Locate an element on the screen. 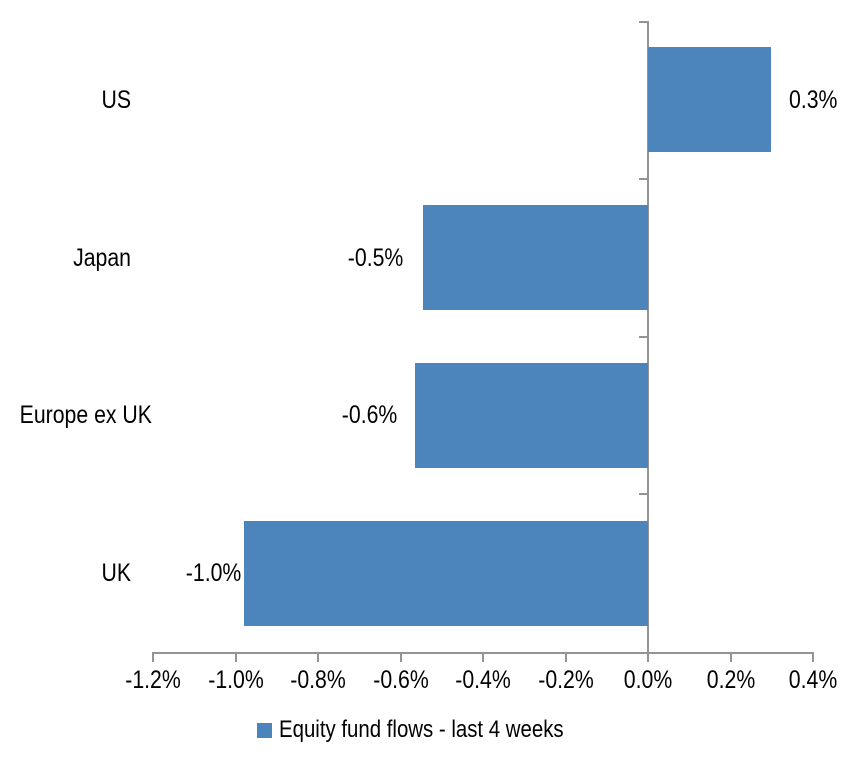 This screenshot has height=757, width=852. category-label-uk: UK is located at coordinates (116, 573).